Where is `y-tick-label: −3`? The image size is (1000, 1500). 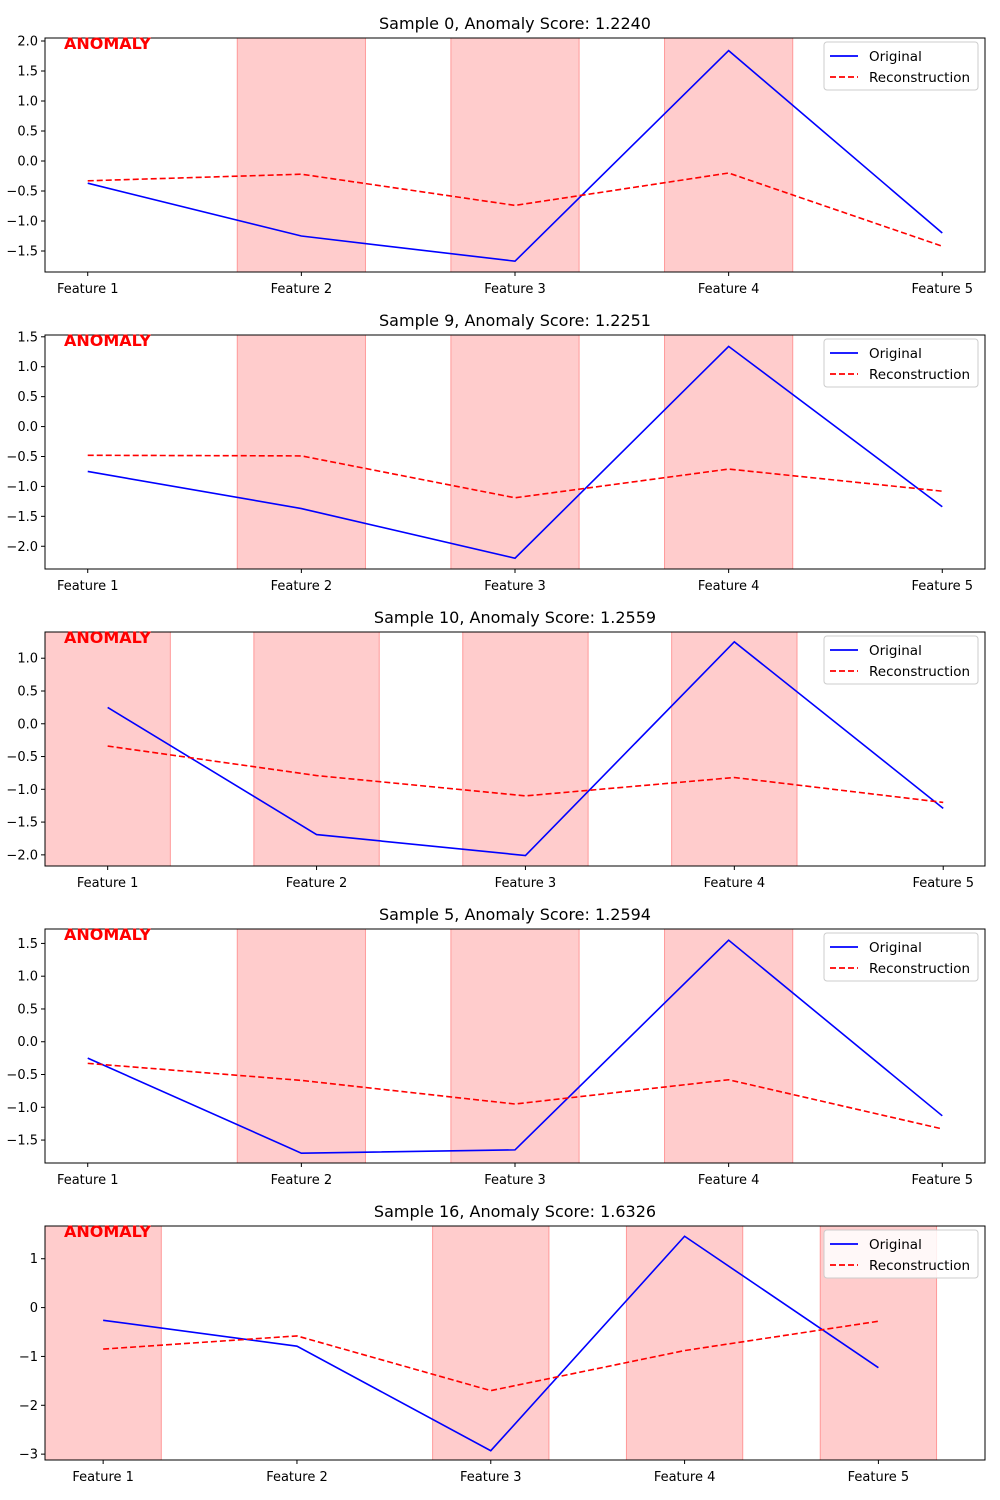
y-tick-label: −3 is located at coordinates (28, 1455).